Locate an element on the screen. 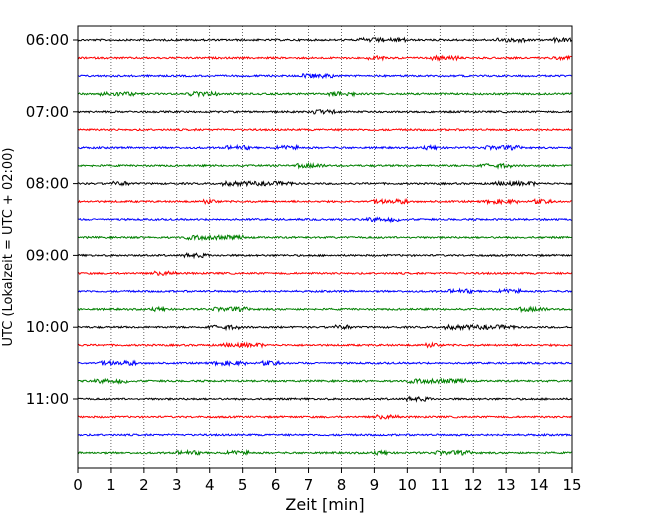 Image resolution: width=650 pixels, height=520 pixels. x-tick-label: 1 is located at coordinates (111, 485).